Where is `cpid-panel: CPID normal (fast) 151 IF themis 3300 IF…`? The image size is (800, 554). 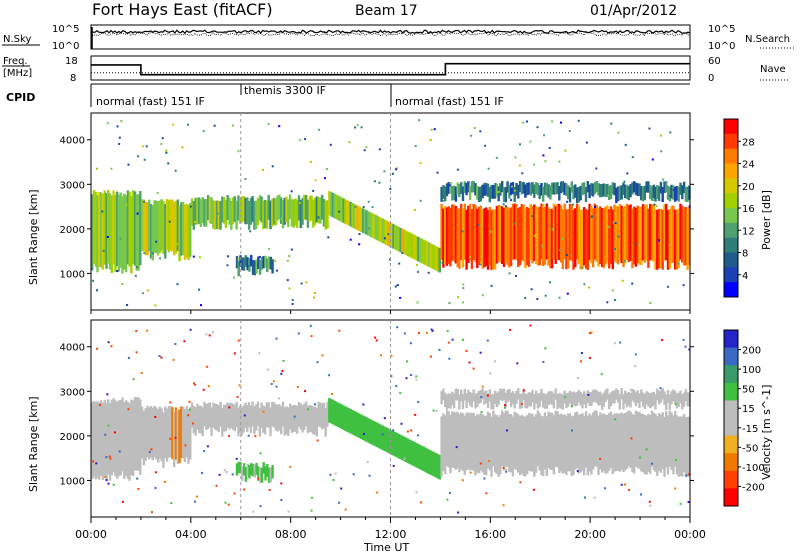
cpid-panel: CPID normal (fast) 151 IF themis 3300 IF… is located at coordinates (348, 95).